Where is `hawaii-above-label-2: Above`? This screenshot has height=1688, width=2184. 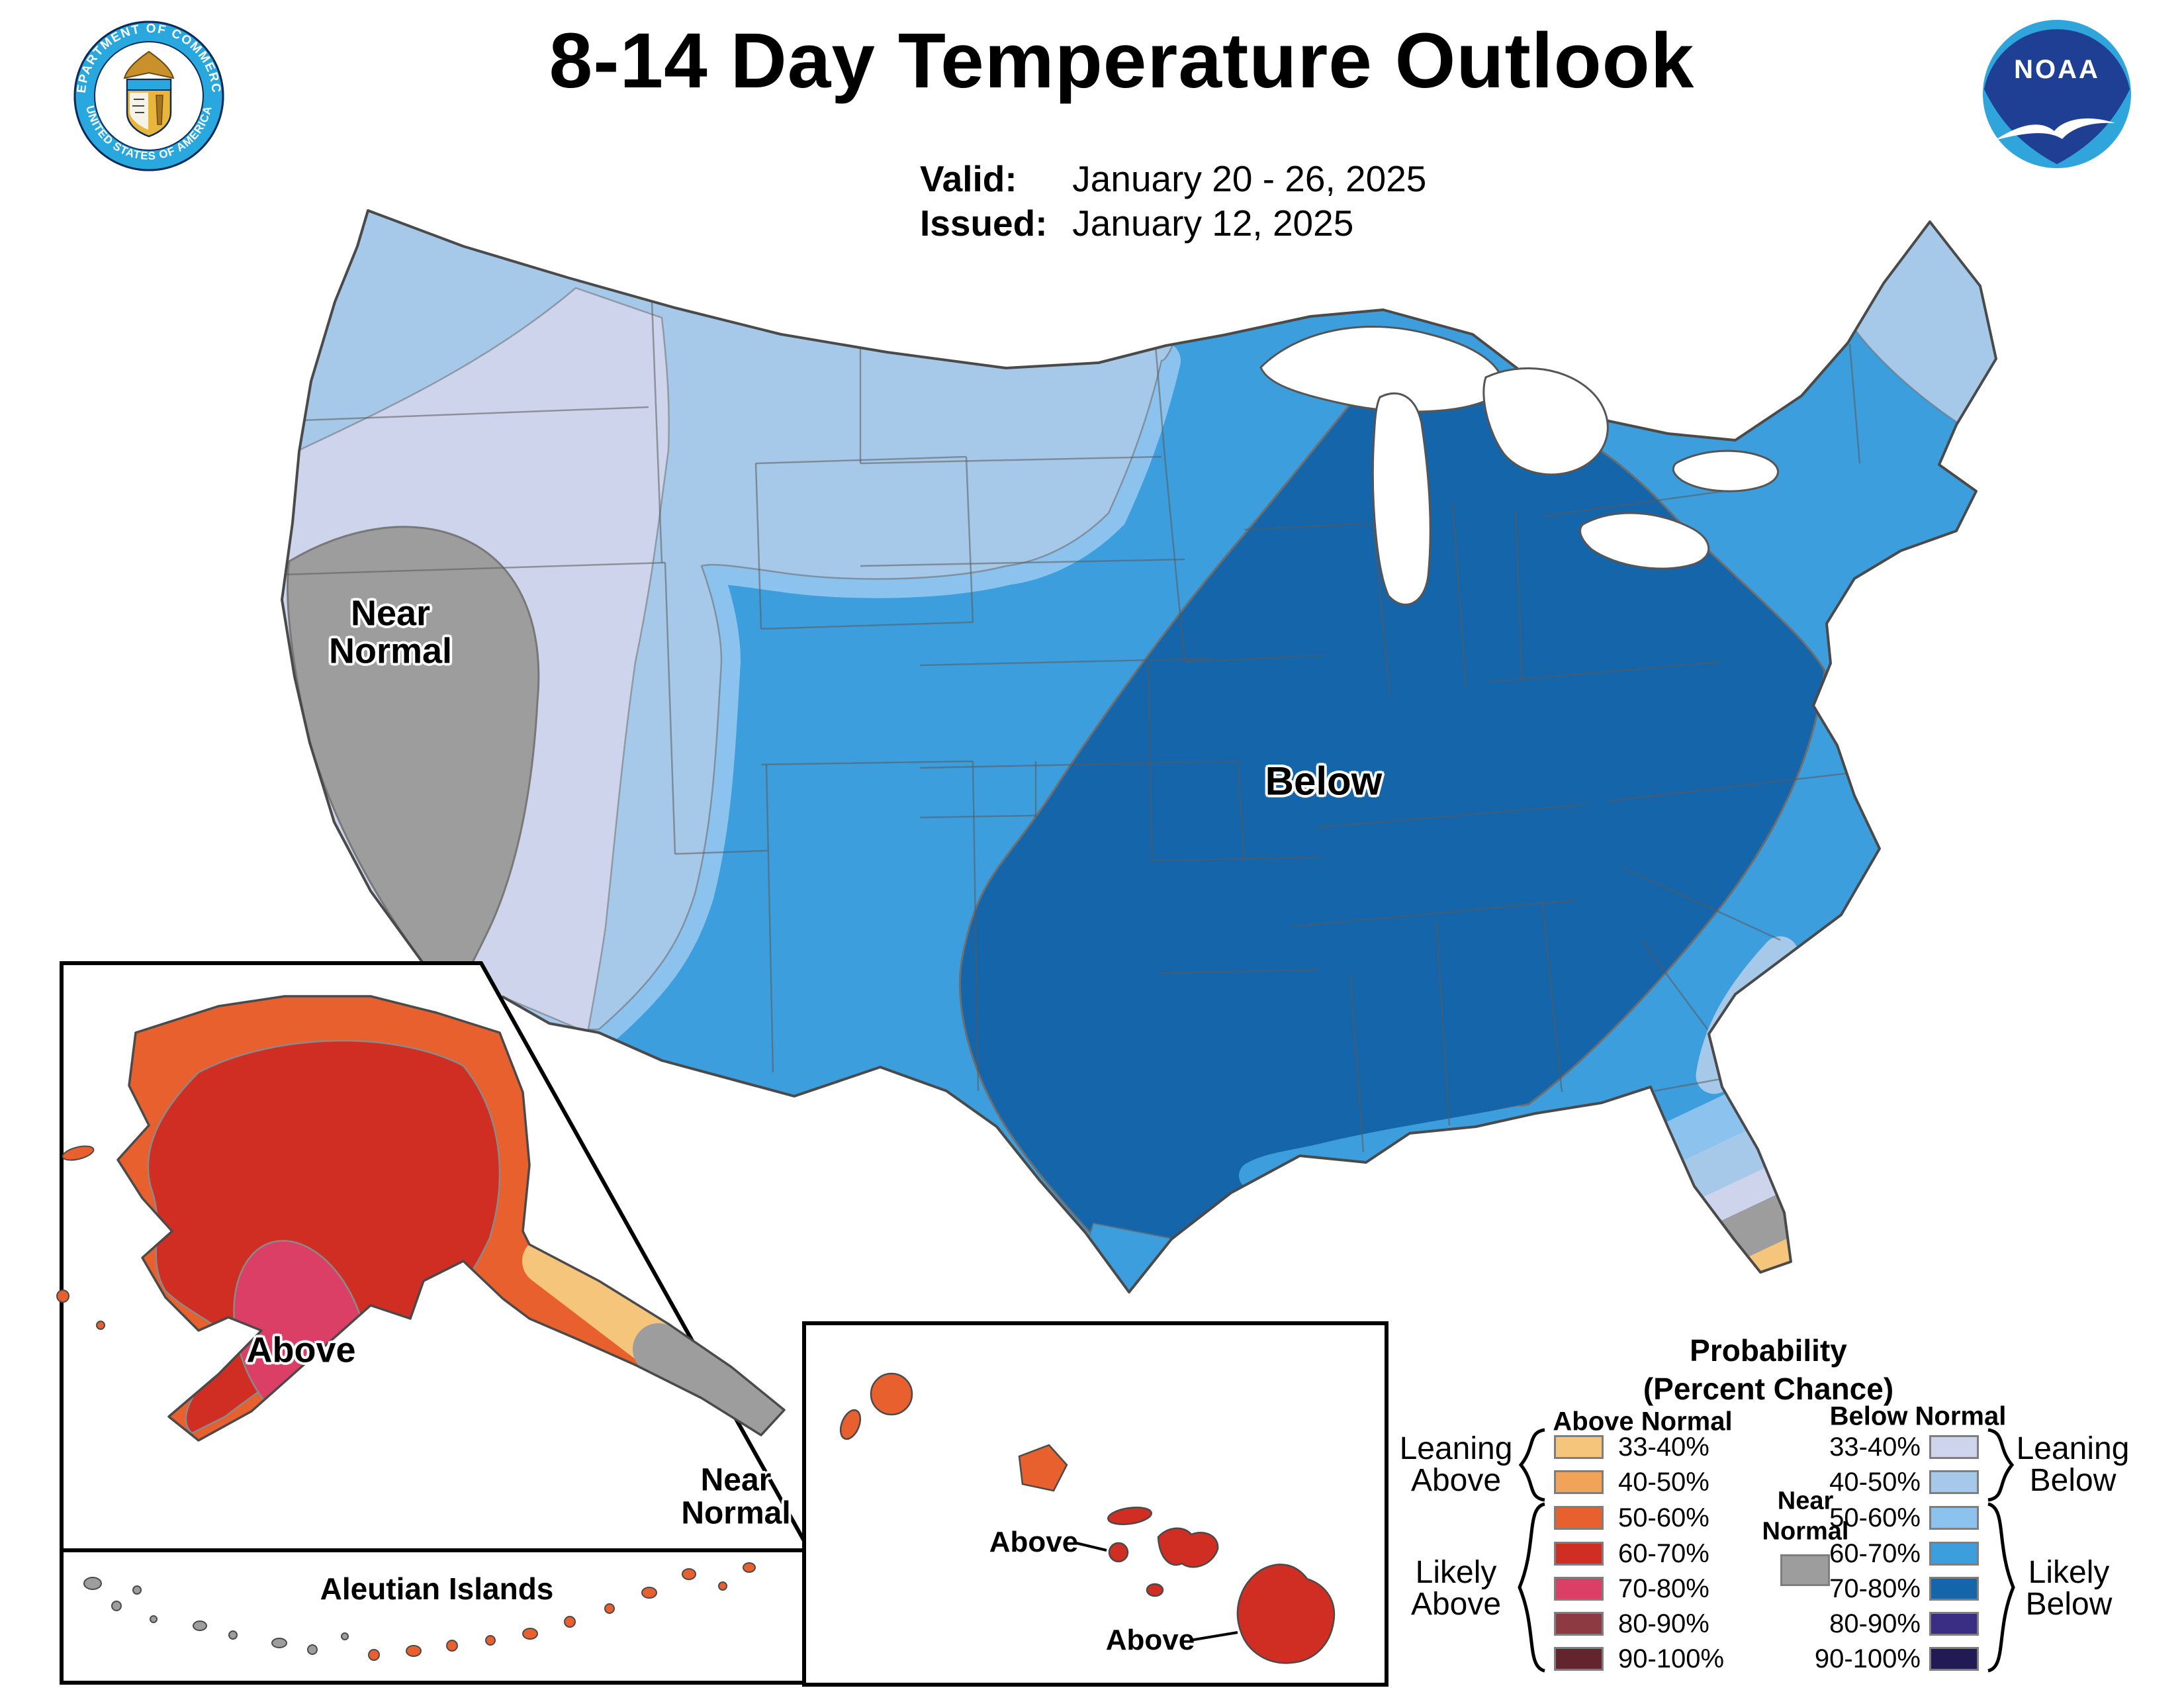 hawaii-above-label-2: Above is located at coordinates (1150, 1640).